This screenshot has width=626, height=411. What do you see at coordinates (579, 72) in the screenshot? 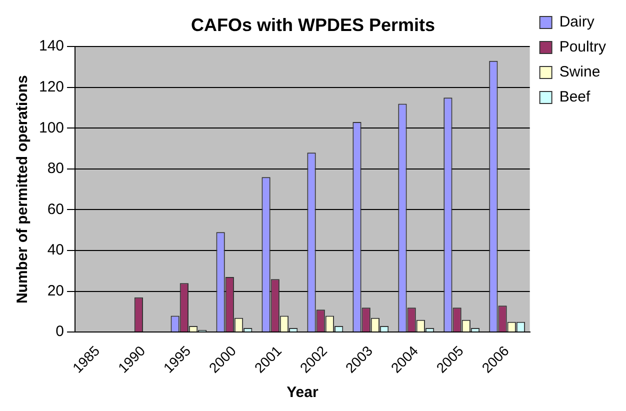
I see `legend-label: Swine` at bounding box center [579, 72].